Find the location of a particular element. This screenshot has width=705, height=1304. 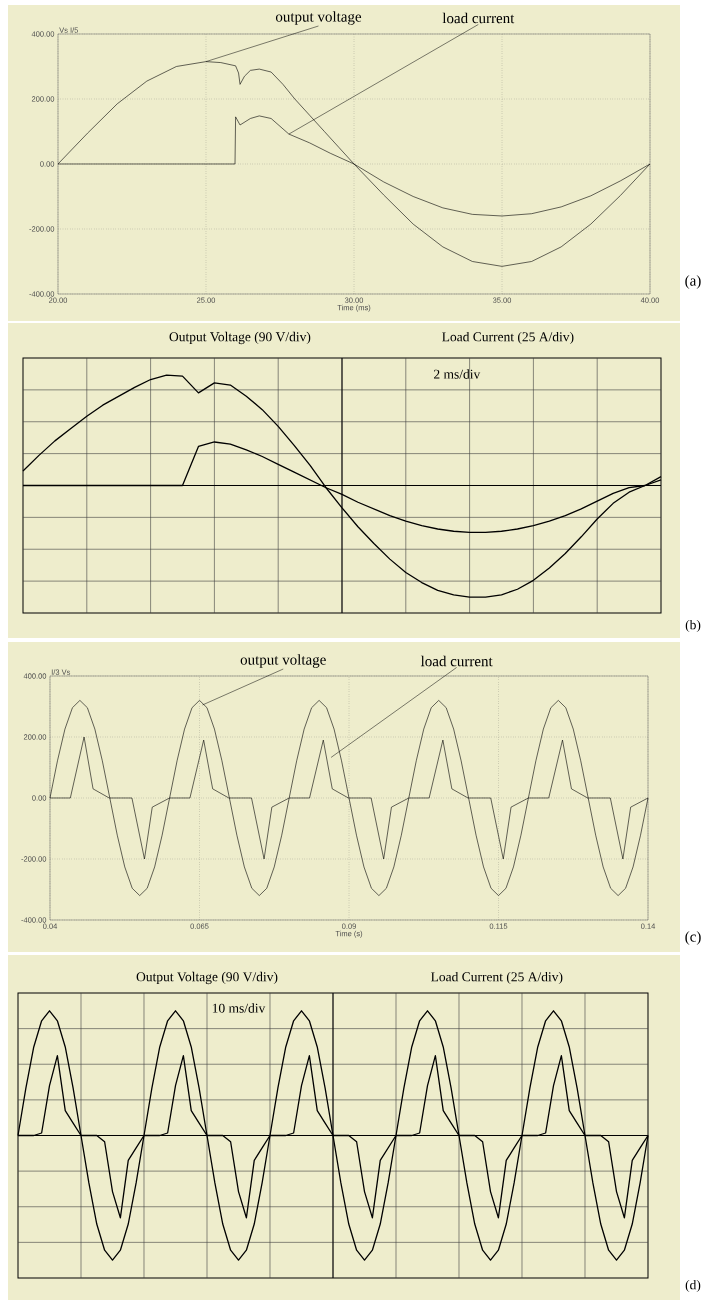

annotation: 10 ms/div is located at coordinates (239, 1008).